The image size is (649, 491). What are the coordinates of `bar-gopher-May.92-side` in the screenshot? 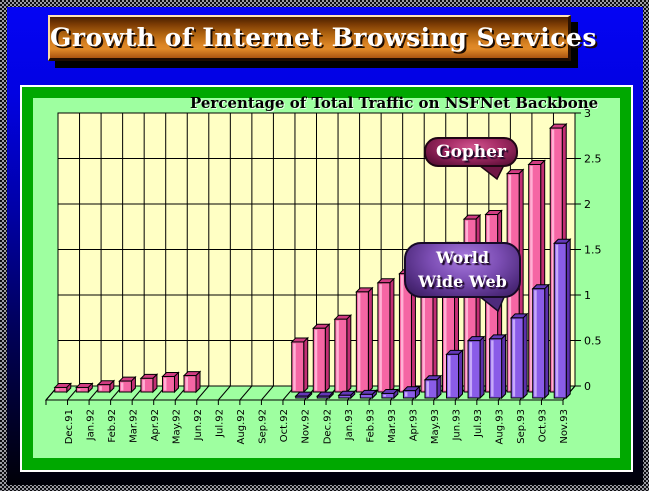 It's located at (176, 382).